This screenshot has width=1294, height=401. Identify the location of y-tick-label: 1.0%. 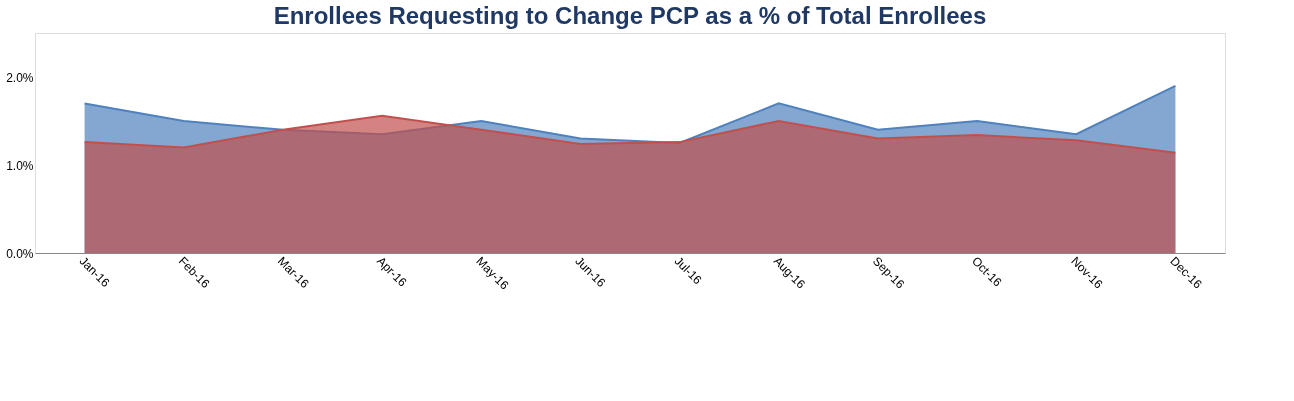
(20, 165).